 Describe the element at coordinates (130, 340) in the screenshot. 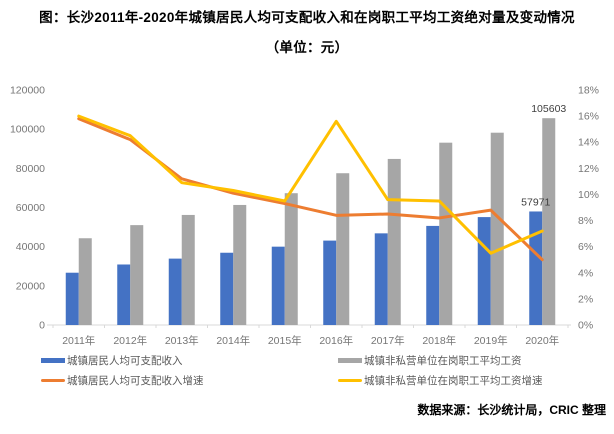

I see `x-axis-category-label: 2012年` at that location.